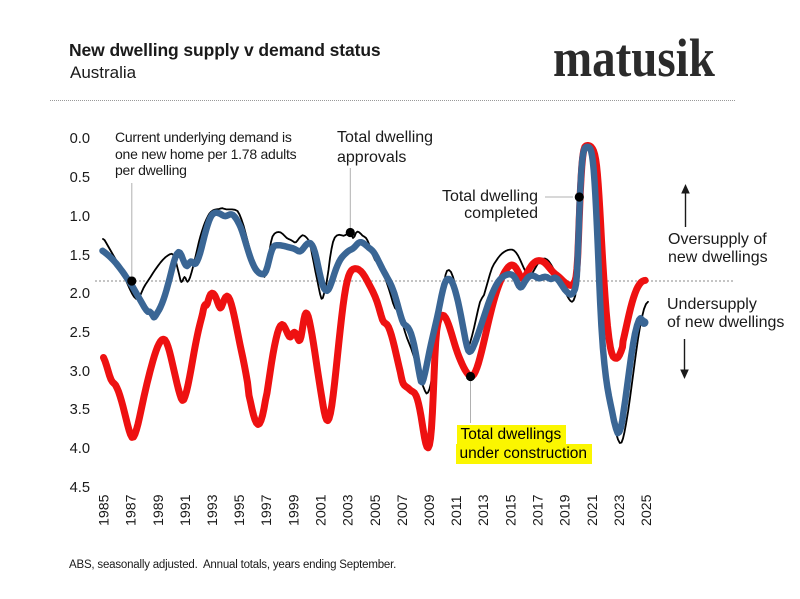 The image size is (800, 599). What do you see at coordinates (213, 510) in the screenshot?
I see `svg-text: 1993` at bounding box center [213, 510].